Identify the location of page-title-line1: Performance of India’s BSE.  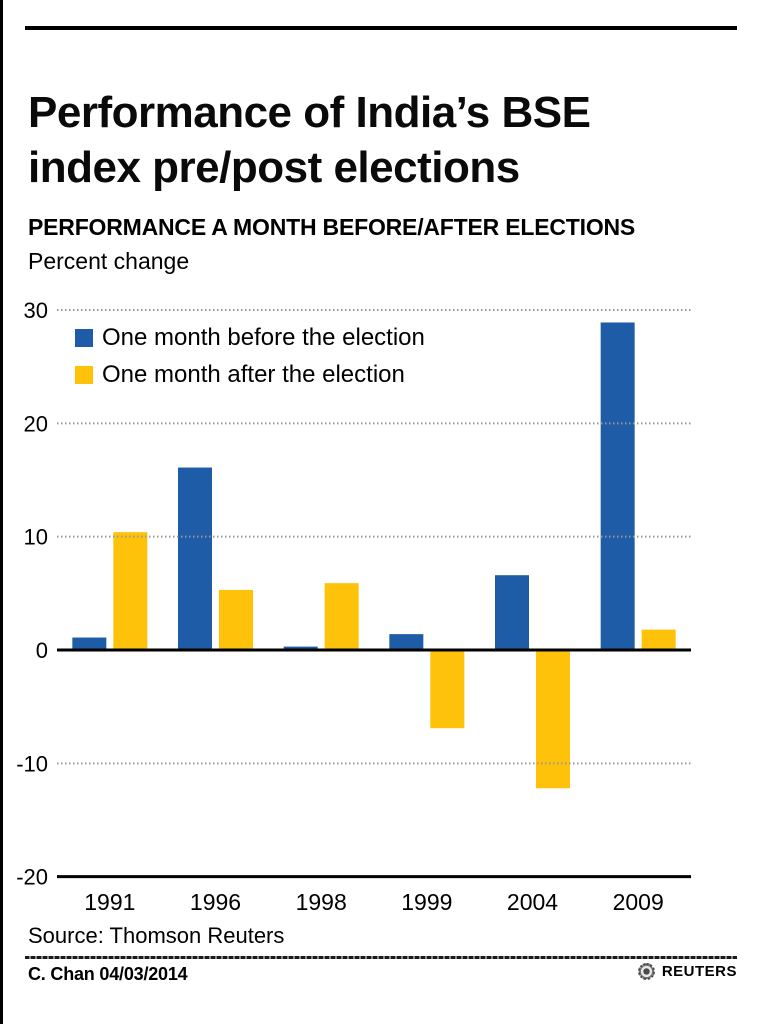
(309, 113).